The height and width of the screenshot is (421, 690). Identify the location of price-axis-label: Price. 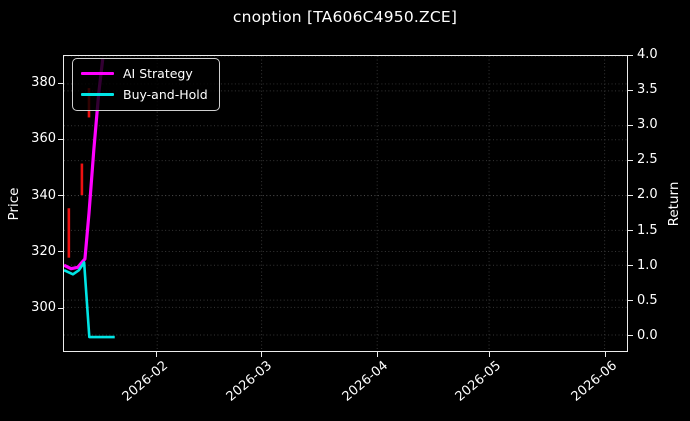
(14, 204).